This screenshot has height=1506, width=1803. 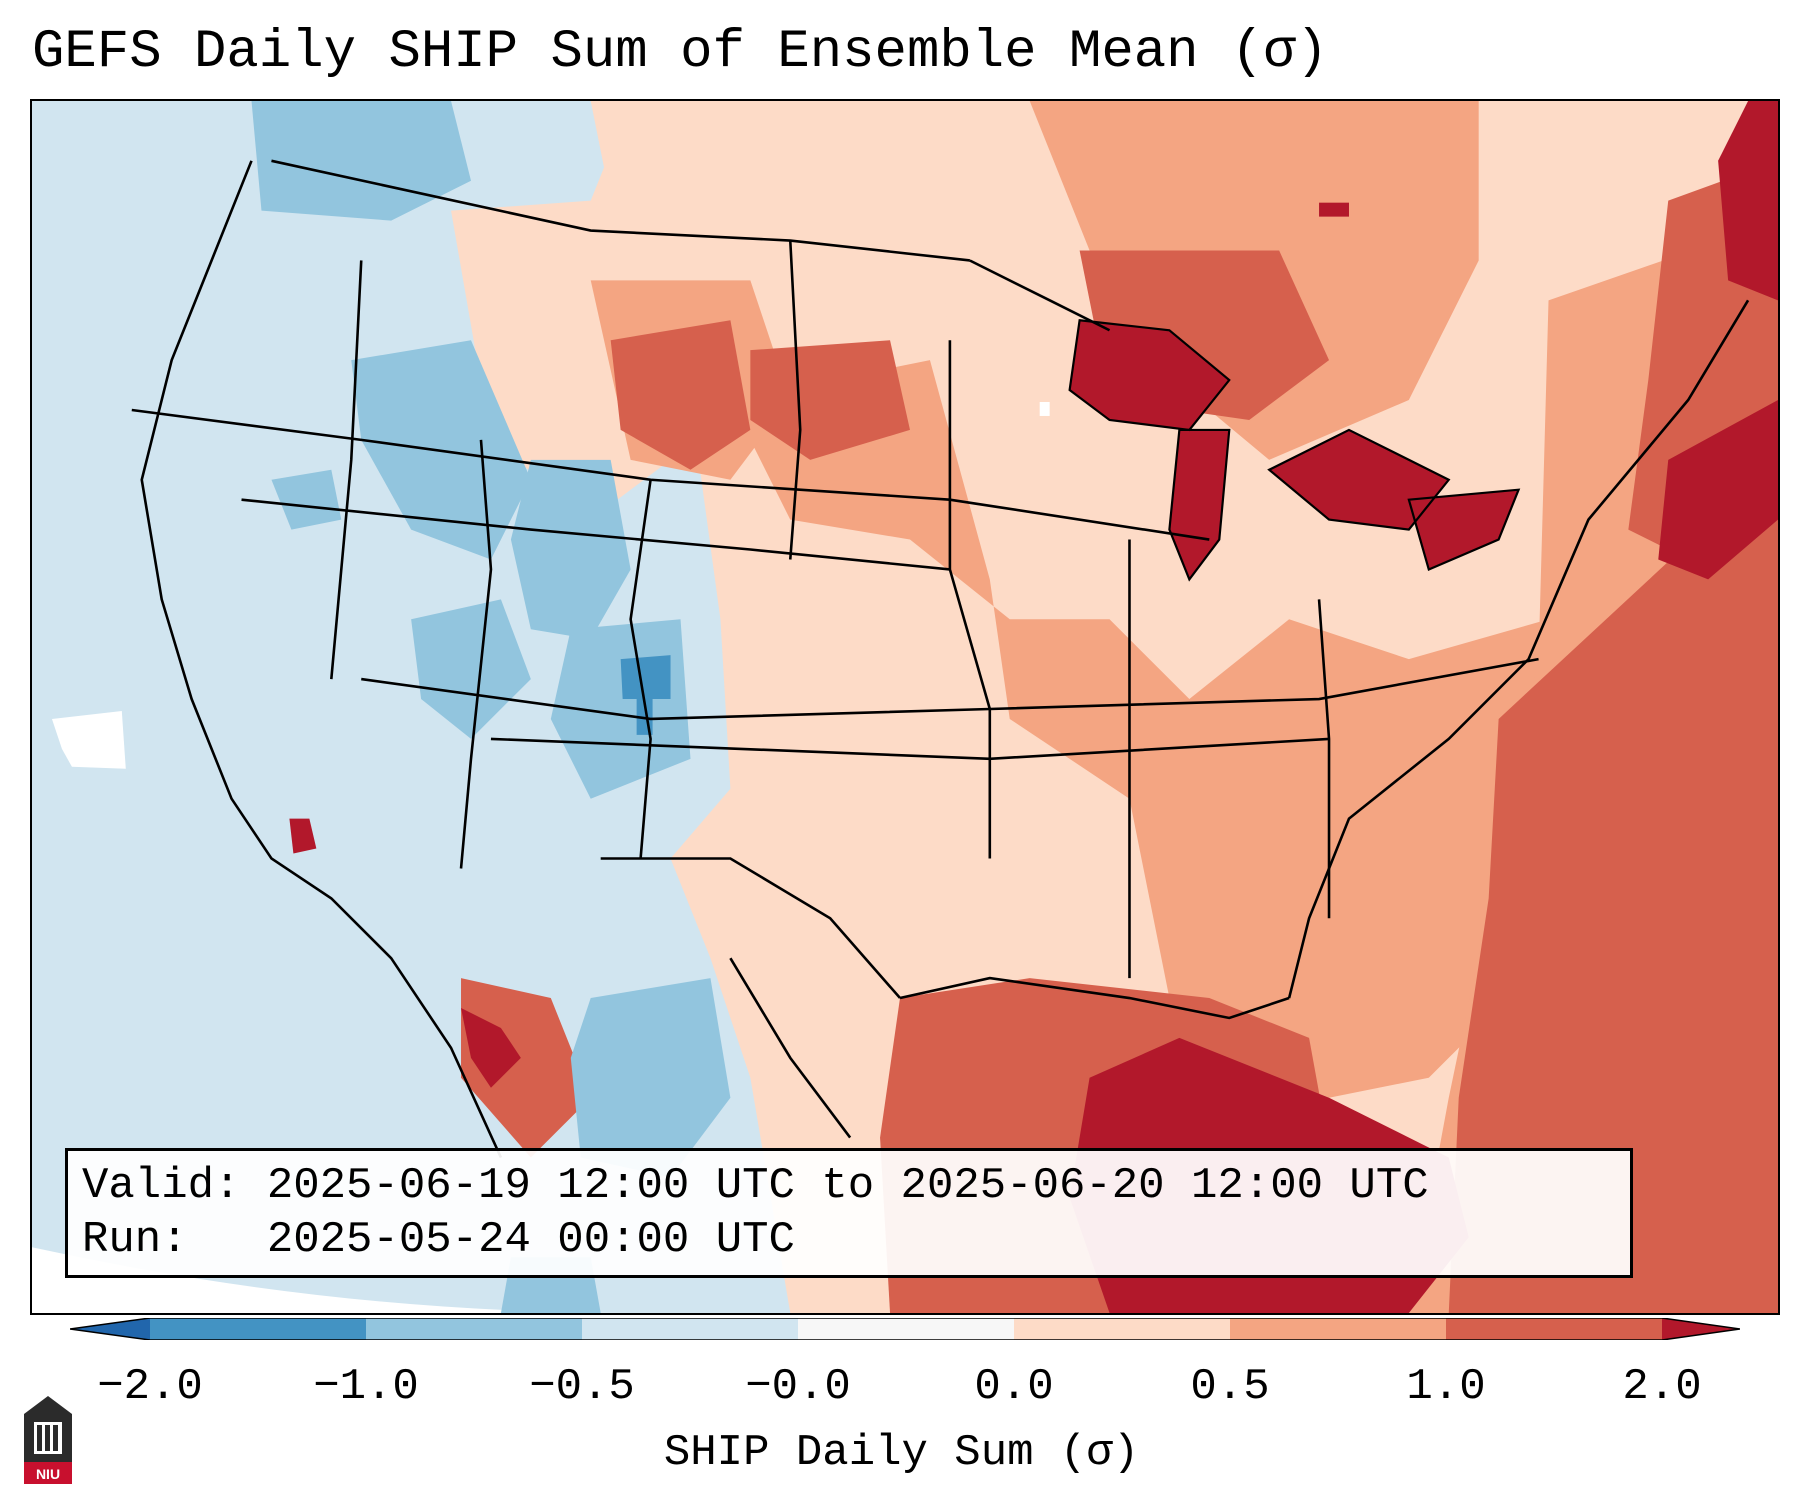 I want to click on region-negative-wy, so click(x=570, y=549).